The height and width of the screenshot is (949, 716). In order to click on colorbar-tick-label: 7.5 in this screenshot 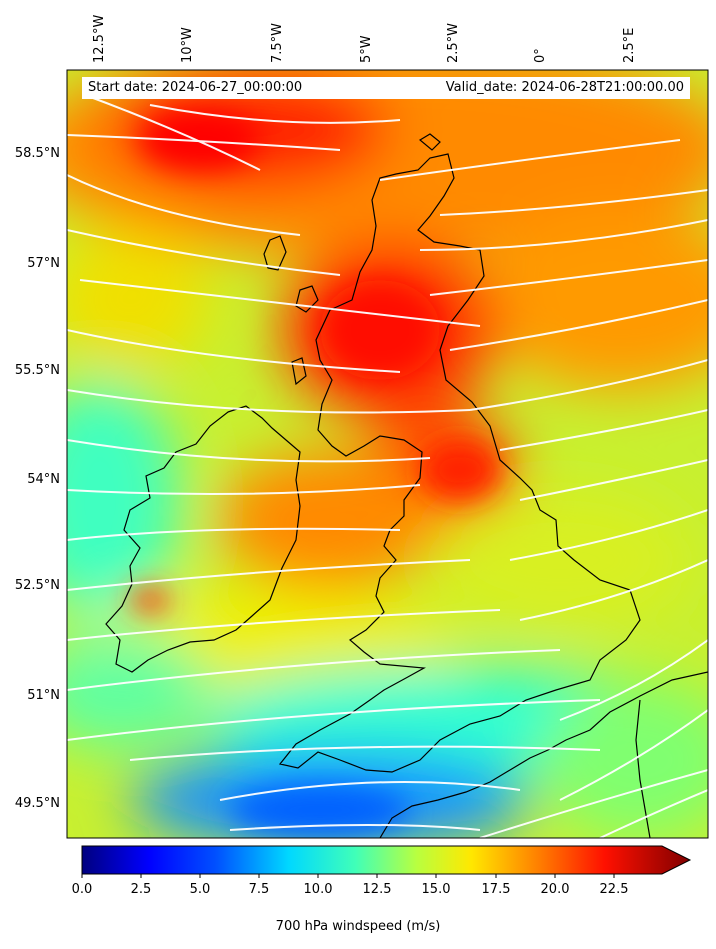, I will do `click(259, 889)`.